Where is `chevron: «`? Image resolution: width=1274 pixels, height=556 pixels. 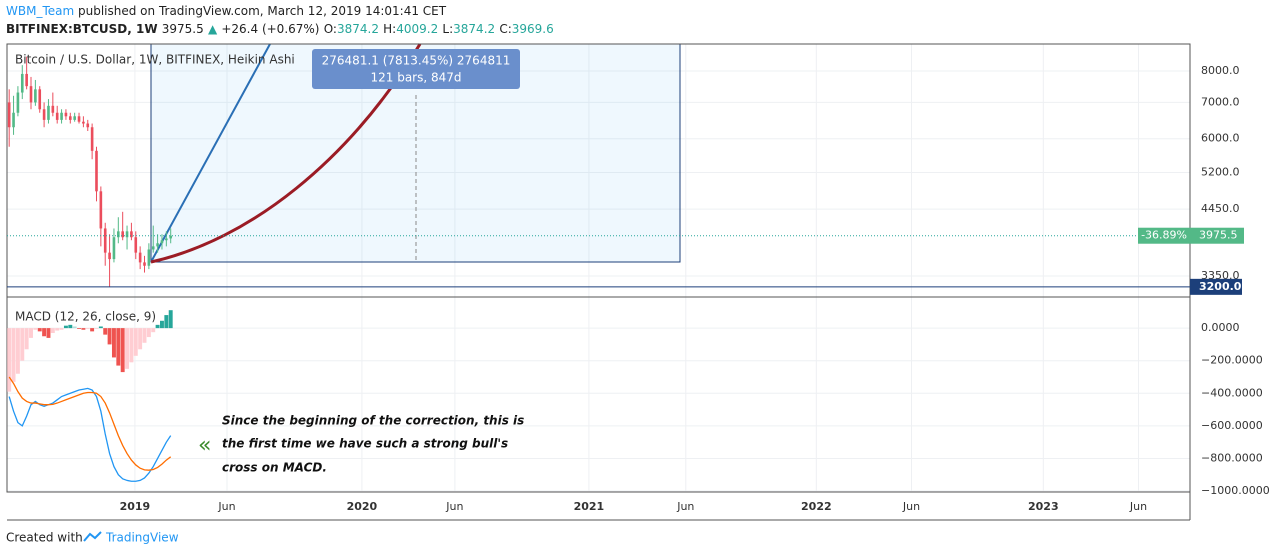 chevron: « is located at coordinates (204, 445).